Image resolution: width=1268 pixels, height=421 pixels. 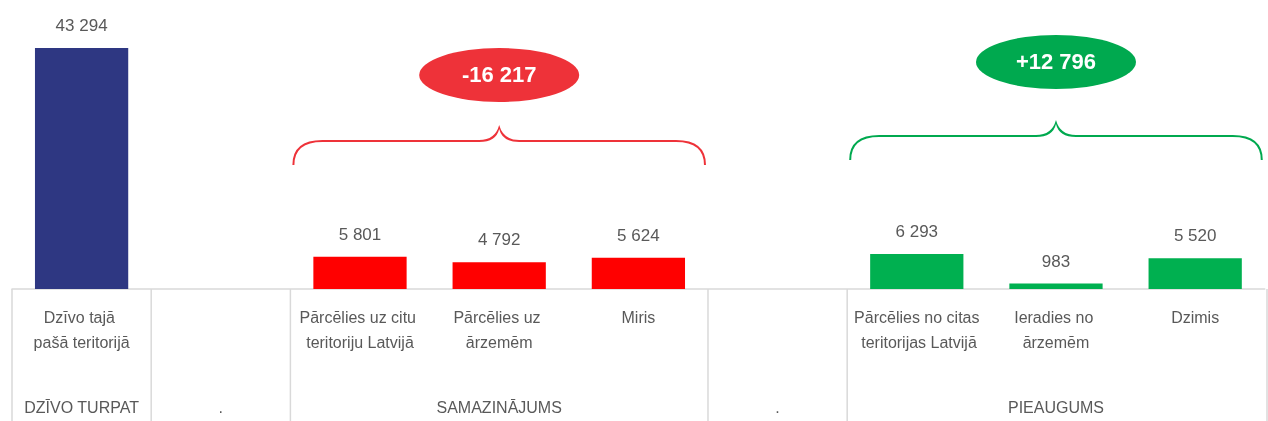 What do you see at coordinates (81, 25) in the screenshot?
I see `data-label: 43 294` at bounding box center [81, 25].